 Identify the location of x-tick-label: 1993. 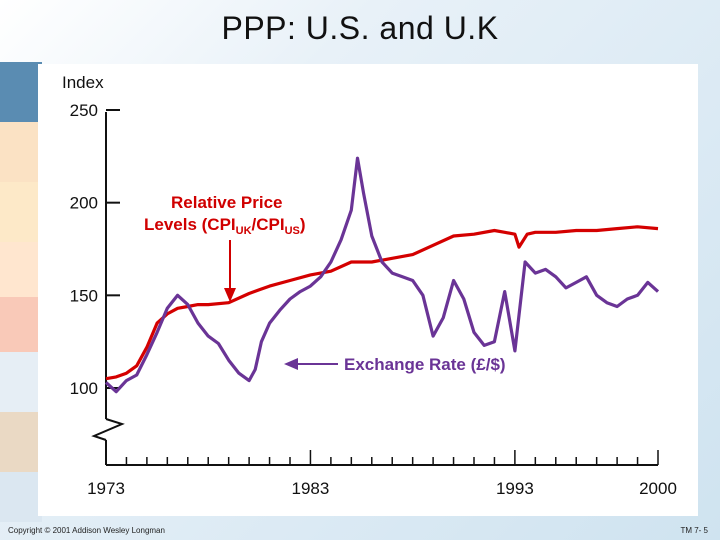
(515, 488).